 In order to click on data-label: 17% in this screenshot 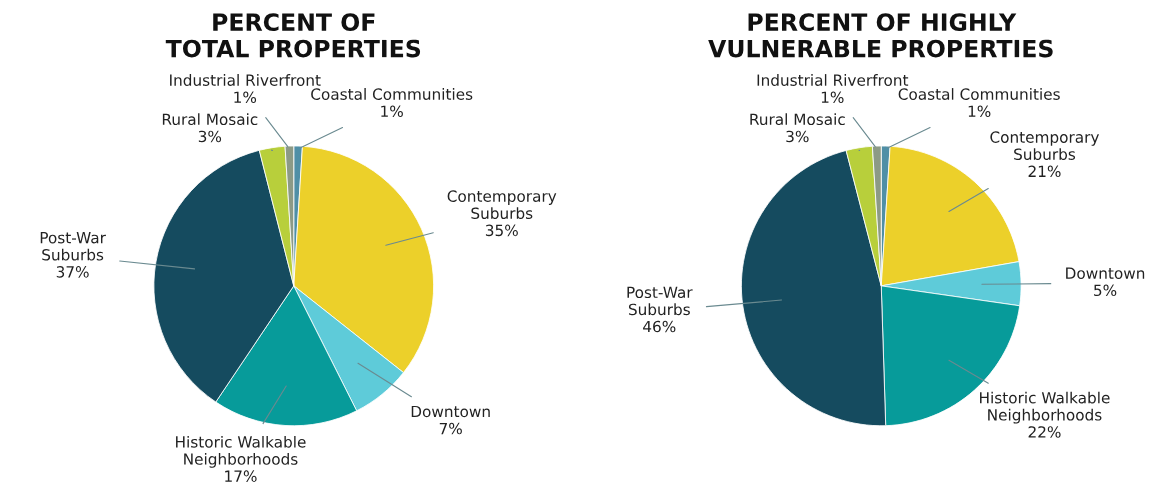, I will do `click(241, 476)`.